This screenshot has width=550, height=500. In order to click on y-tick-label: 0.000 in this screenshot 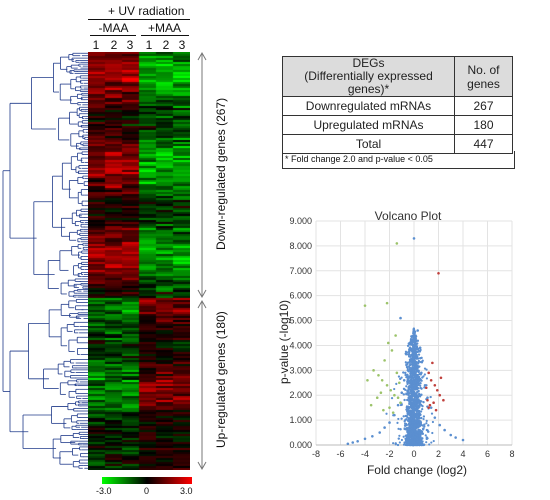, I will do `click(300, 445)`.